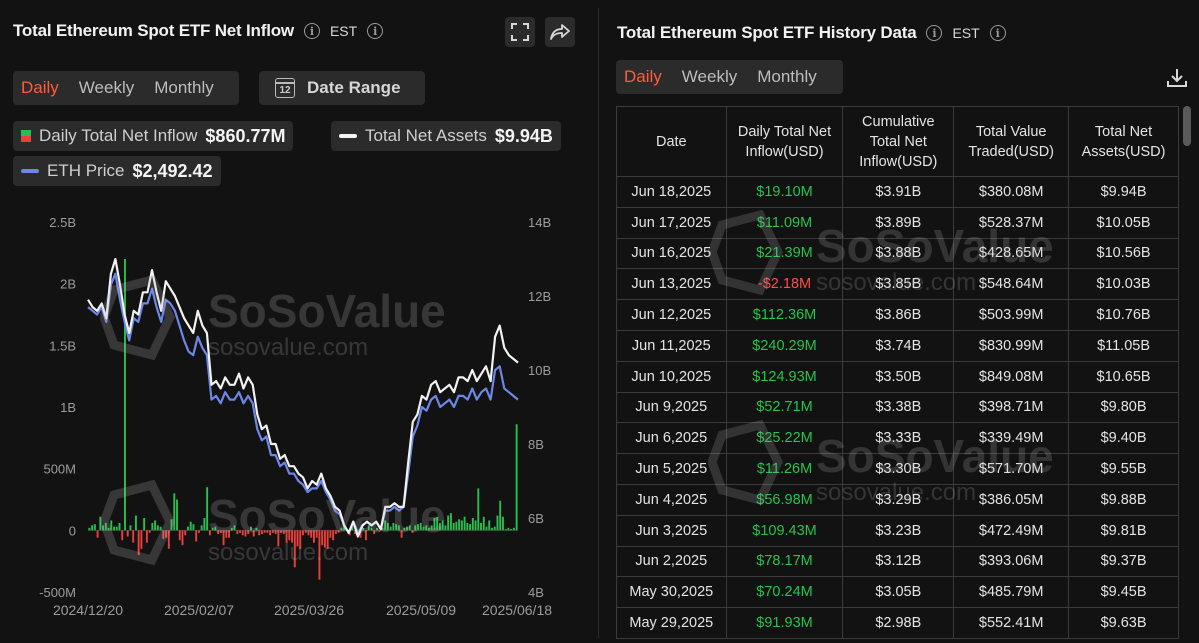  I want to click on table-row: Jun 13,2025 -$2.18M $3.85B $548.64M $10.03B, so click(897, 284).